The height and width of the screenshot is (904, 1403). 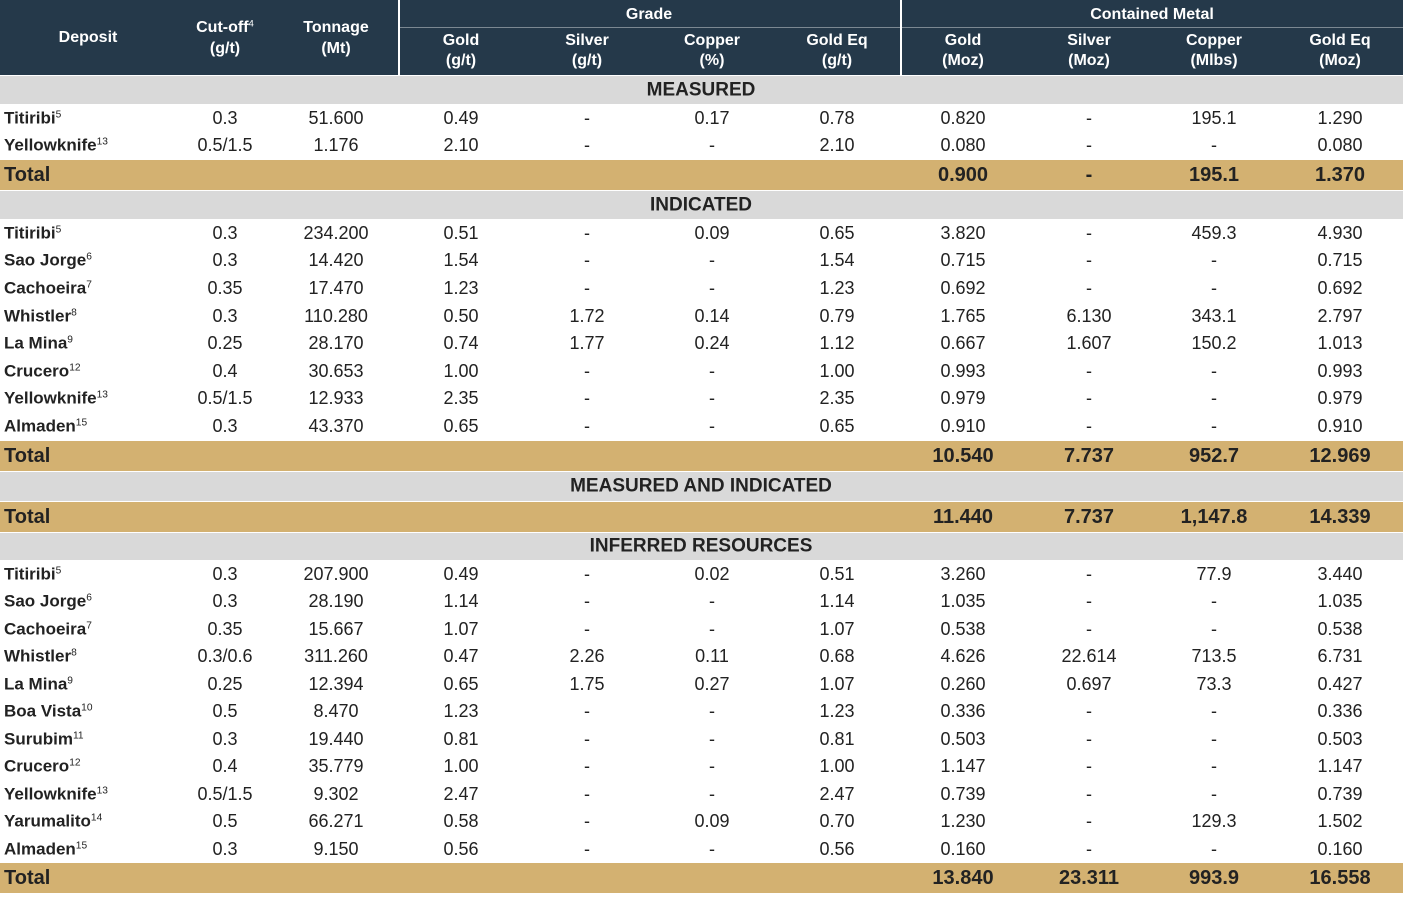 What do you see at coordinates (836, 41) in the screenshot?
I see `column-header: Gold Eq` at bounding box center [836, 41].